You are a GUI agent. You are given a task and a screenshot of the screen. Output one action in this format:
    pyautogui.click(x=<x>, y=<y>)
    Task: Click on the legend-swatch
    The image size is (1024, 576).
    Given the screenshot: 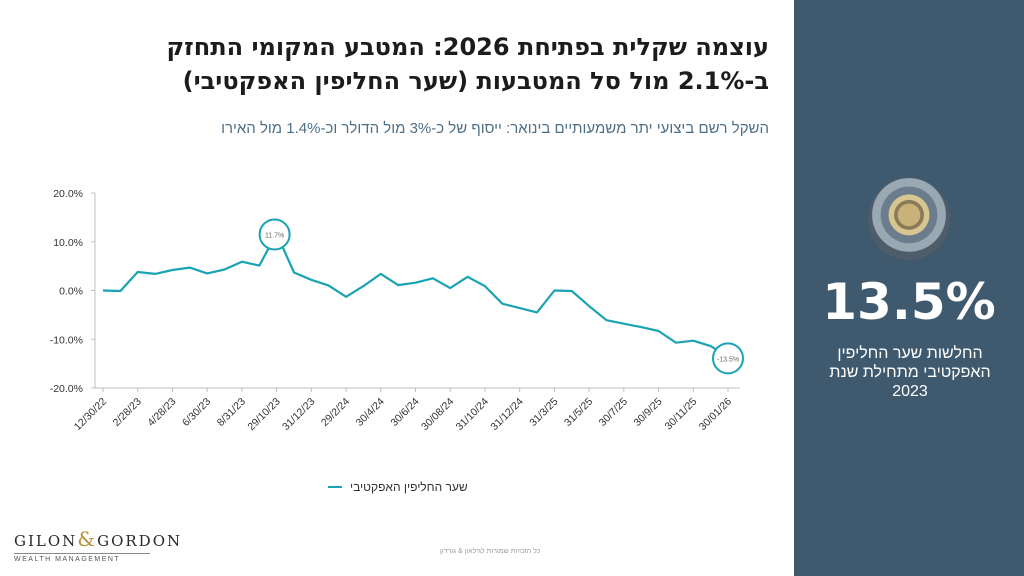 What is the action you would take?
    pyautogui.click(x=335, y=487)
    